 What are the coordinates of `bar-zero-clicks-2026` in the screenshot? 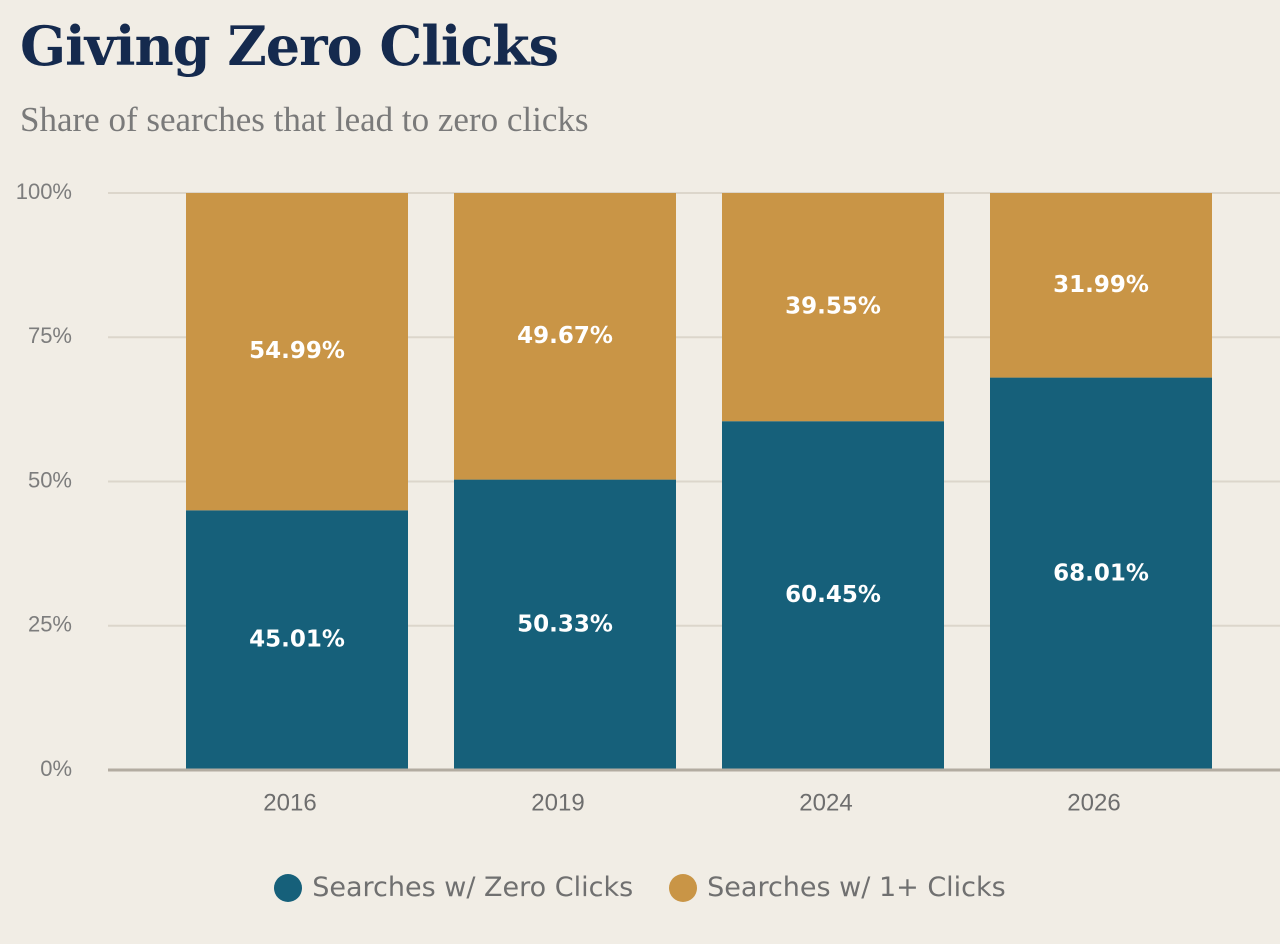 It's located at (1101, 573).